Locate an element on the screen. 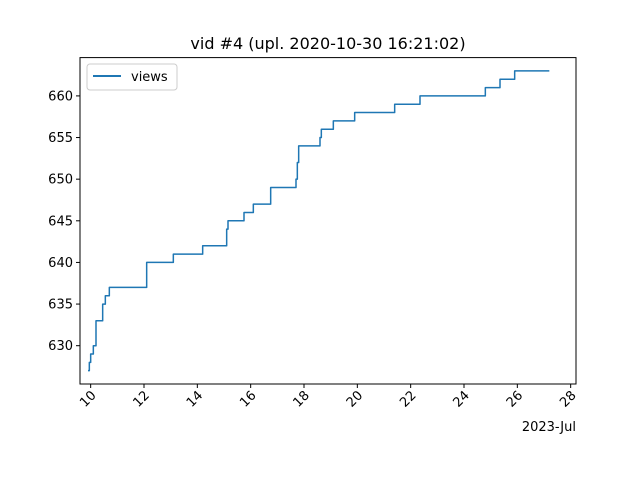 The height and width of the screenshot is (480, 640). y-tick-label: 650 is located at coordinates (60, 180).